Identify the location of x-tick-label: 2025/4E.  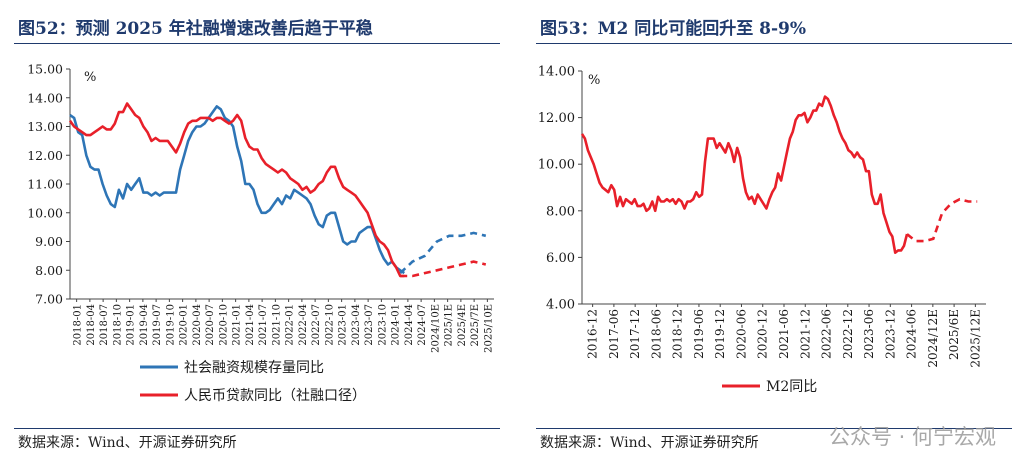
(462, 325).